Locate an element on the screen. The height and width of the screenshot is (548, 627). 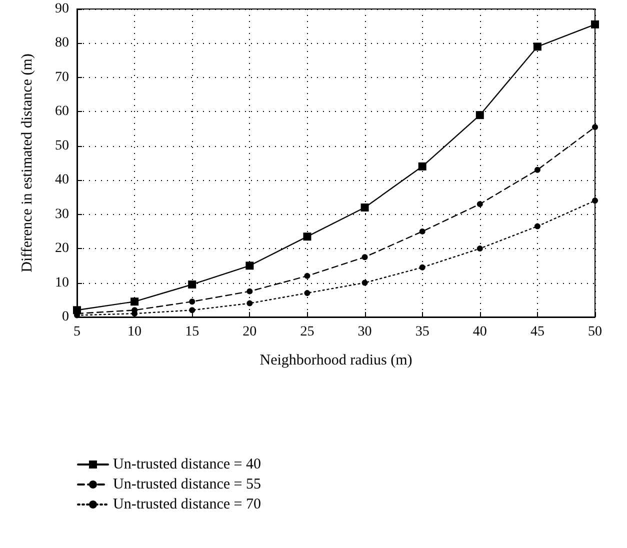
legend-label: Un-trusted distance = 70 is located at coordinates (187, 504).